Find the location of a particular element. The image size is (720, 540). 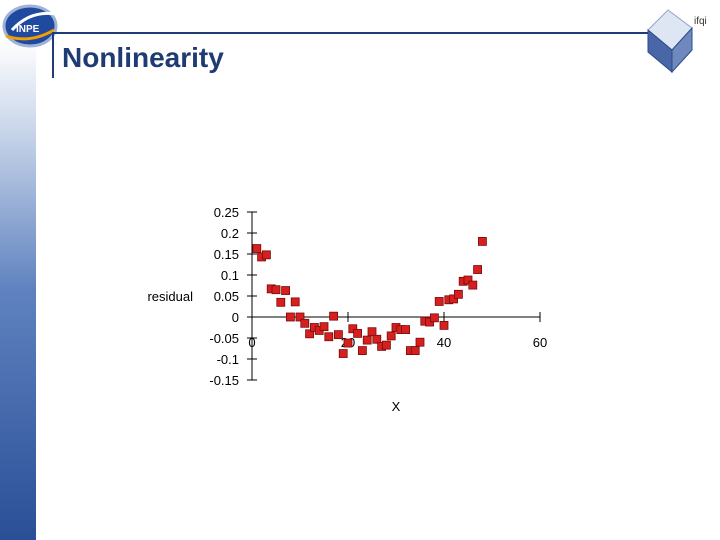

title-rule-vertical is located at coordinates (53, 55).